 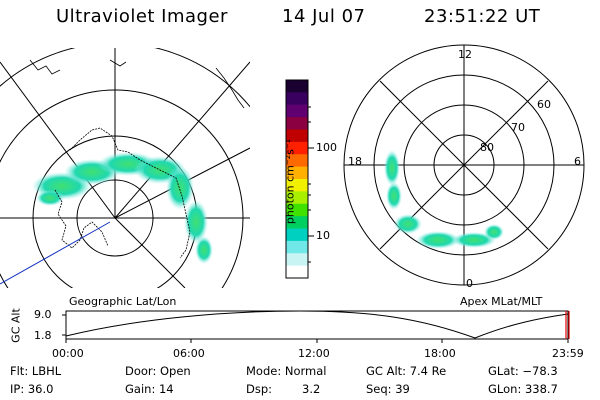 What do you see at coordinates (16, 325) in the screenshot?
I see `timeline-ylabel: GC Alt` at bounding box center [16, 325].